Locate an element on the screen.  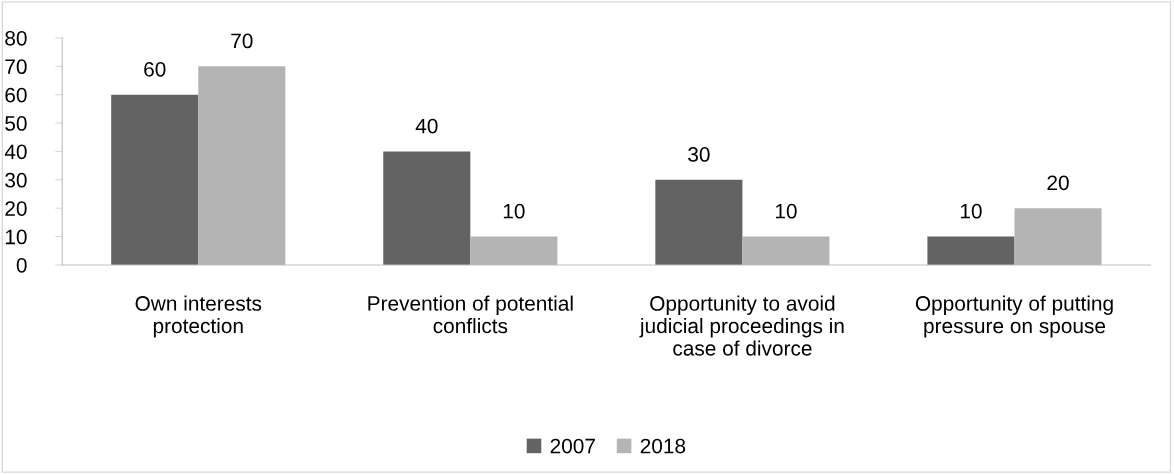
legend-label: 2018 is located at coordinates (663, 446).